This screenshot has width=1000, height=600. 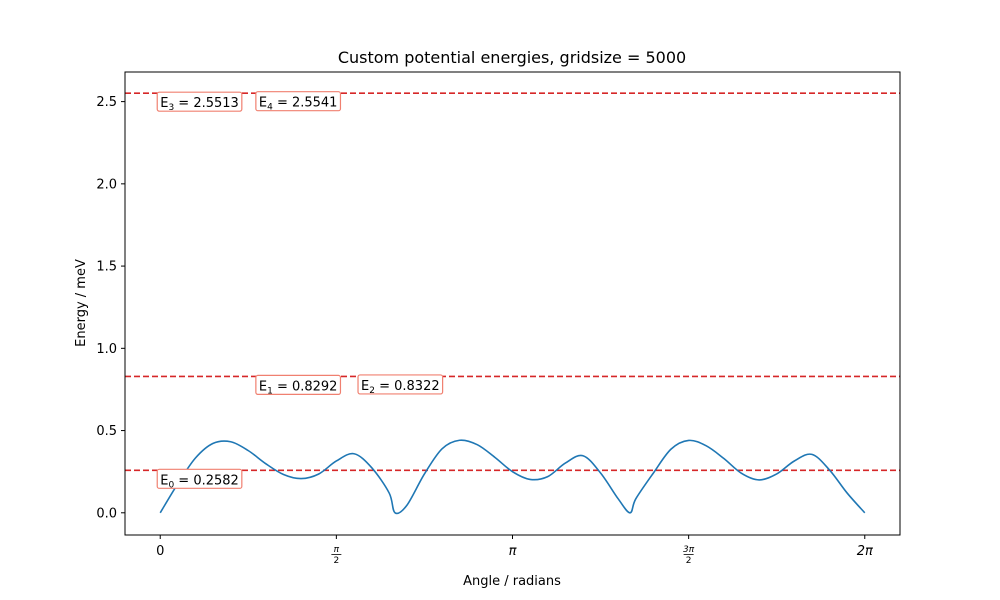 I want to click on x-axis-label: Angle / radians, so click(x=512, y=581).